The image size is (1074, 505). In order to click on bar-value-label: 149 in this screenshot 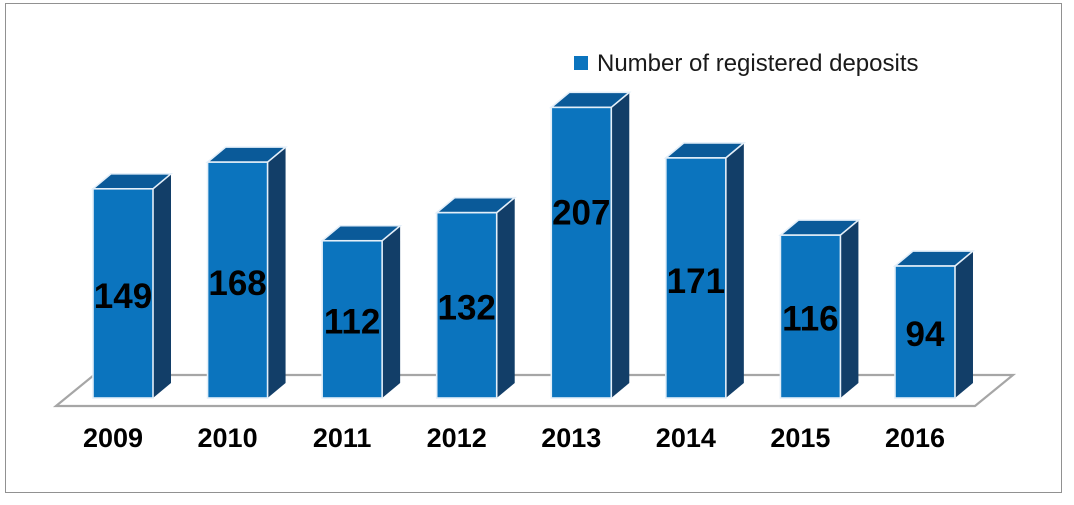, I will do `click(123, 296)`.